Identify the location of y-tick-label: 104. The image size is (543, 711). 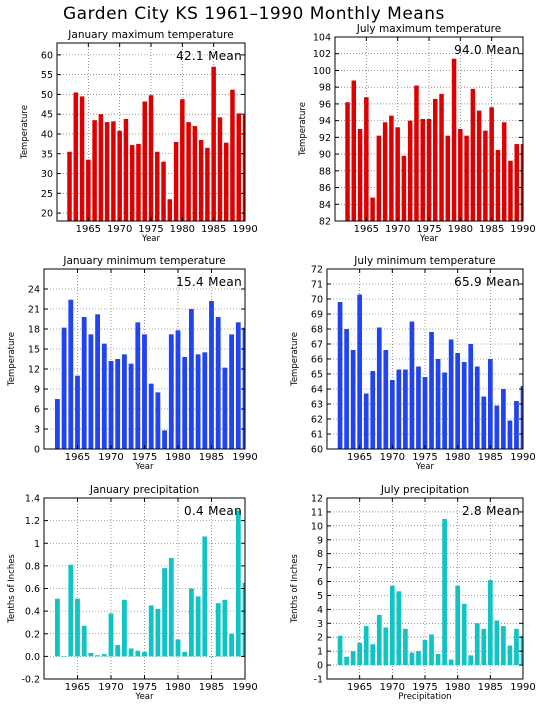
(322, 38).